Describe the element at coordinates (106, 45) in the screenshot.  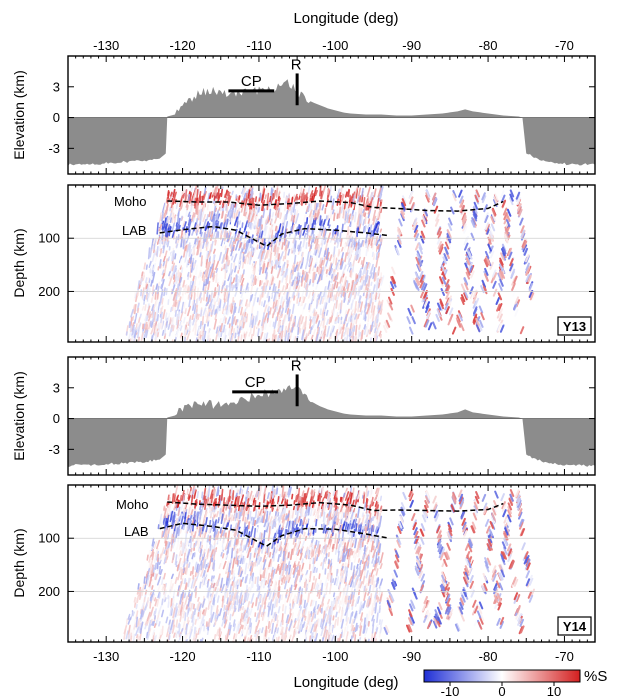
I see `top-x-tick-label: -130` at that location.